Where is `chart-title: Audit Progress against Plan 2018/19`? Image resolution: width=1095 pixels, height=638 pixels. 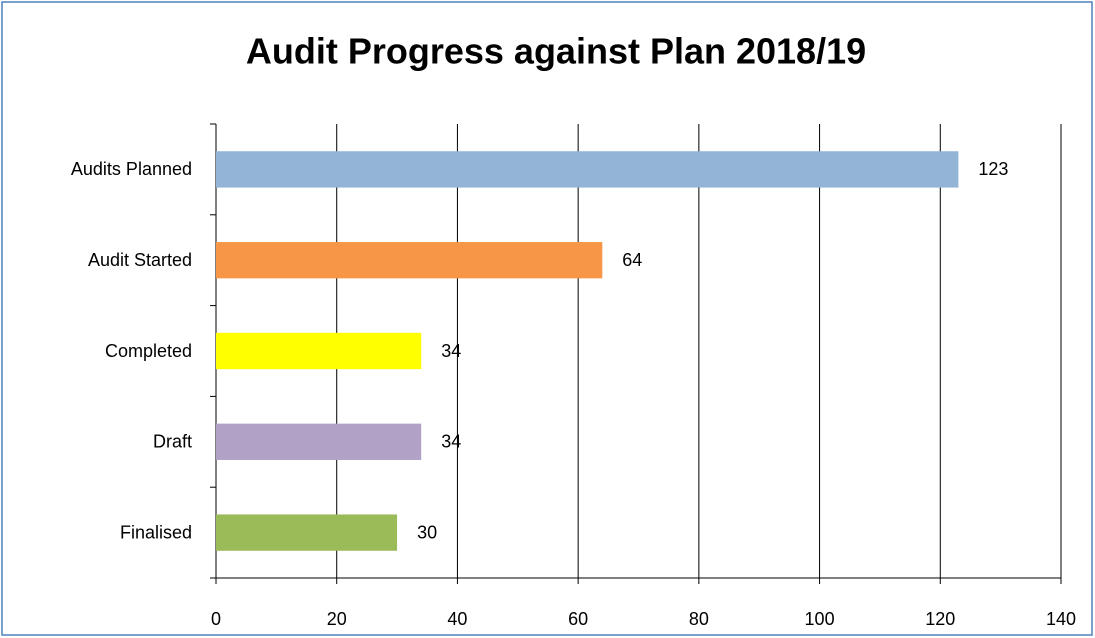
chart-title: Audit Progress against Plan 2018/19 is located at coordinates (556, 51).